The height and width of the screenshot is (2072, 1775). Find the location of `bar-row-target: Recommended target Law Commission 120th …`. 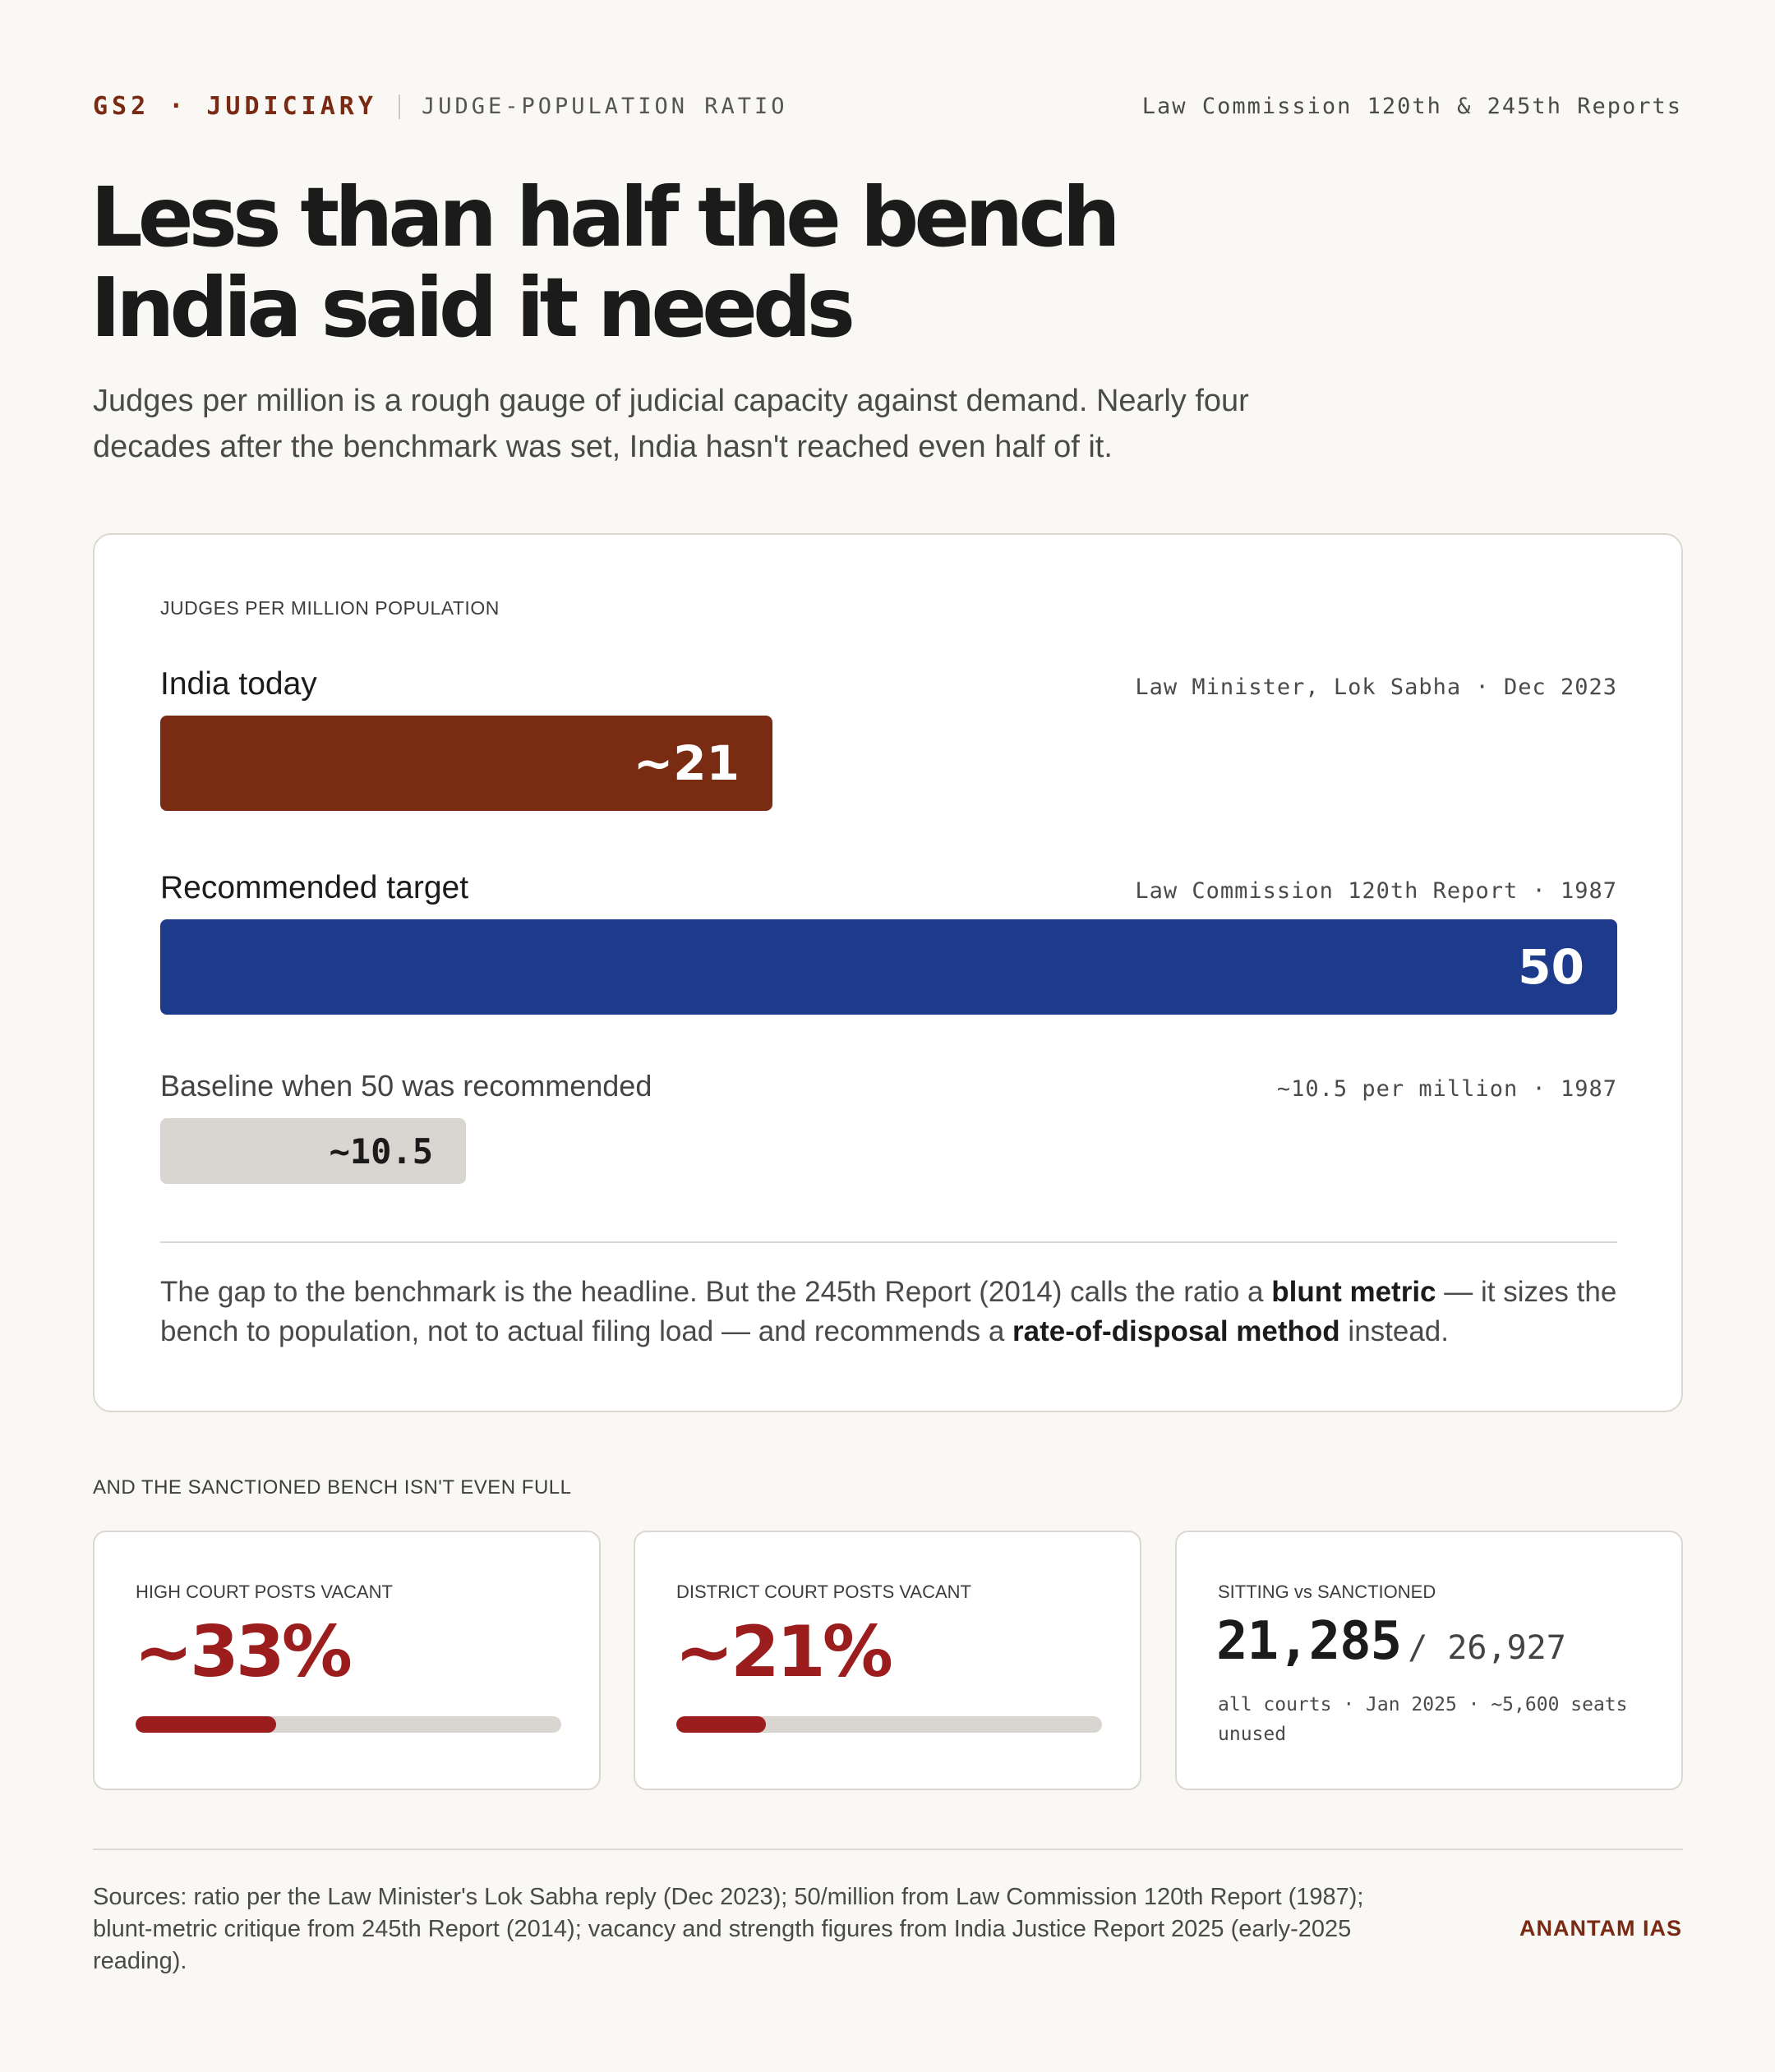

bar-row-target: Recommended target Law Commission 120th … is located at coordinates (888, 942).